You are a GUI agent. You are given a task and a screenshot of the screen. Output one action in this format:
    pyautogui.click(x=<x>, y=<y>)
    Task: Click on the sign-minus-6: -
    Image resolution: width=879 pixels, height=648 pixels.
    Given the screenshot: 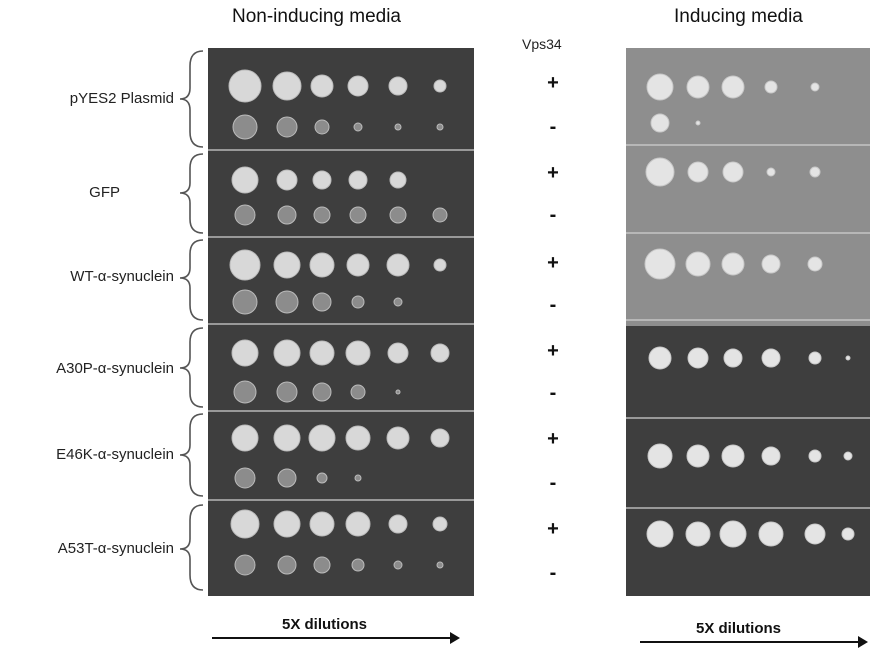 What is the action you would take?
    pyautogui.click(x=553, y=573)
    